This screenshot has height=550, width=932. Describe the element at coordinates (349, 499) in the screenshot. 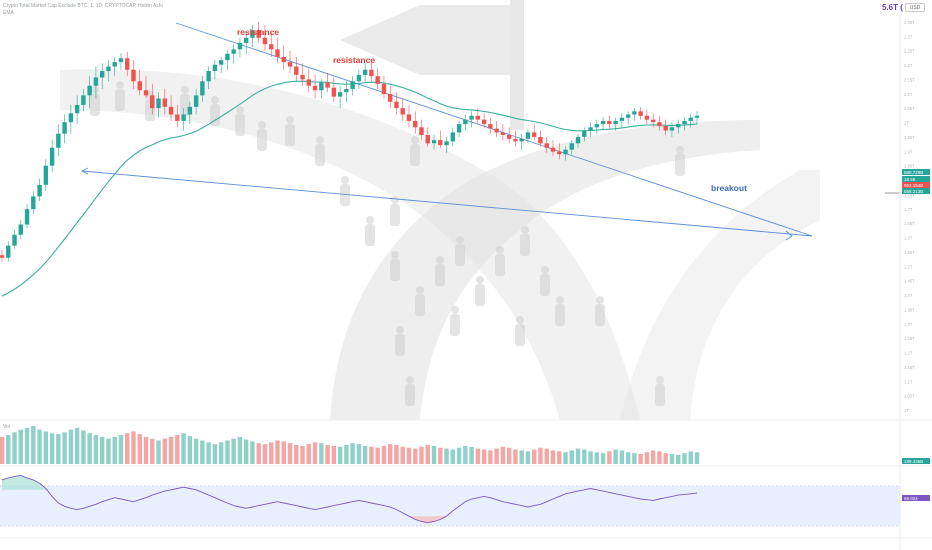

I see `rsi-line` at that location.